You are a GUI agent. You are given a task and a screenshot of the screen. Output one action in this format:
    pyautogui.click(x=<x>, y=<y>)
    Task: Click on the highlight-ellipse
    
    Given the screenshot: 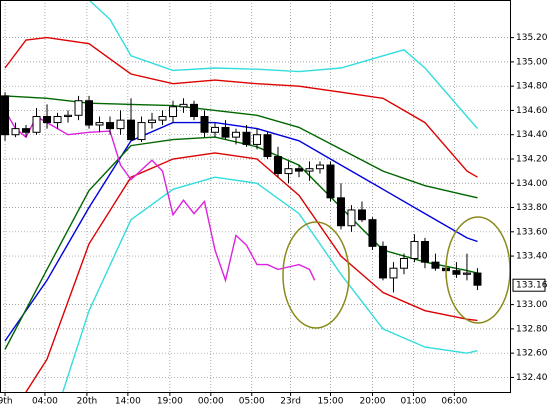 What is the action you would take?
    pyautogui.click(x=316, y=275)
    